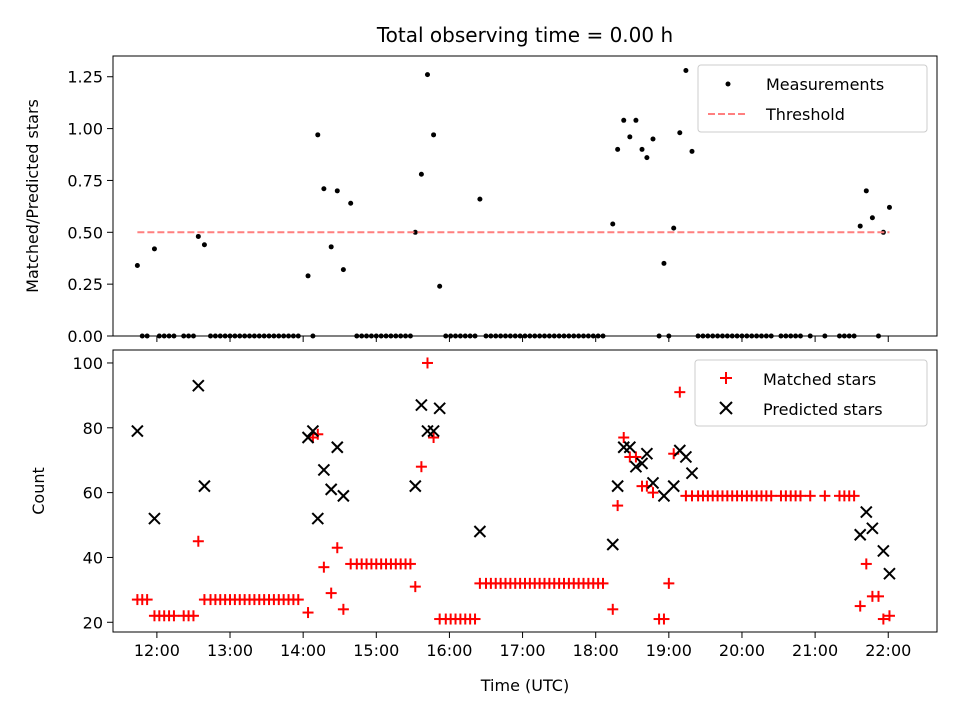 The width and height of the screenshot is (960, 720). I want to click on bottom-y-tick-label: 100, so click(87, 363).